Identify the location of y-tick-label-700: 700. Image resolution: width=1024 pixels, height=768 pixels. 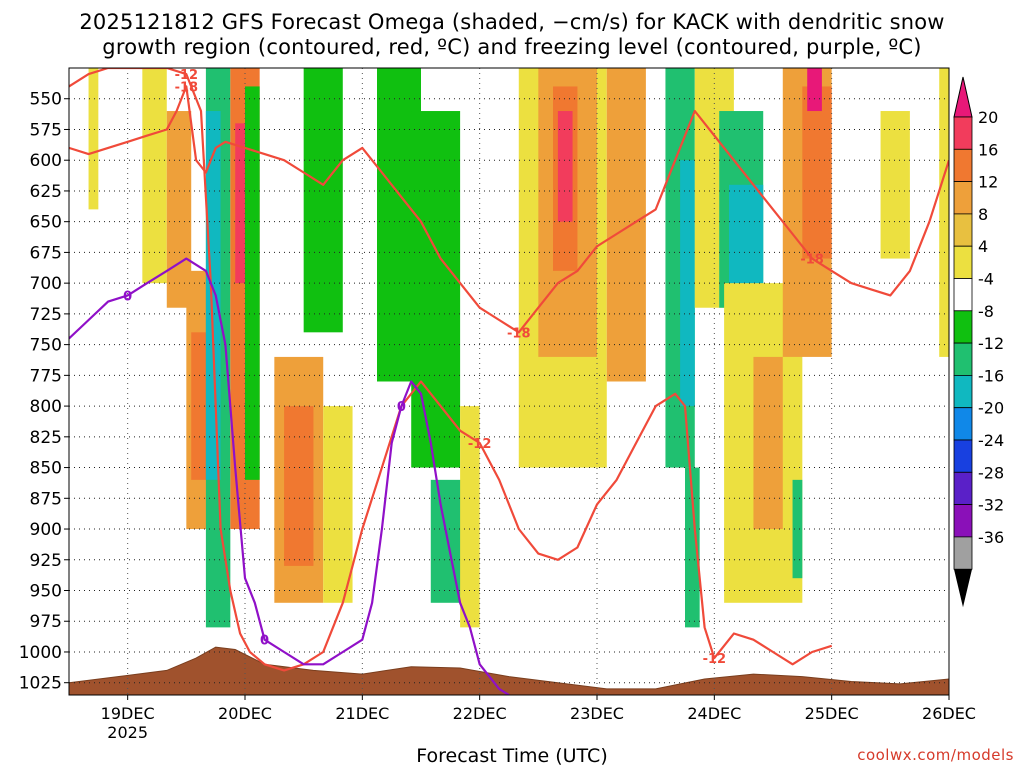
(46, 284).